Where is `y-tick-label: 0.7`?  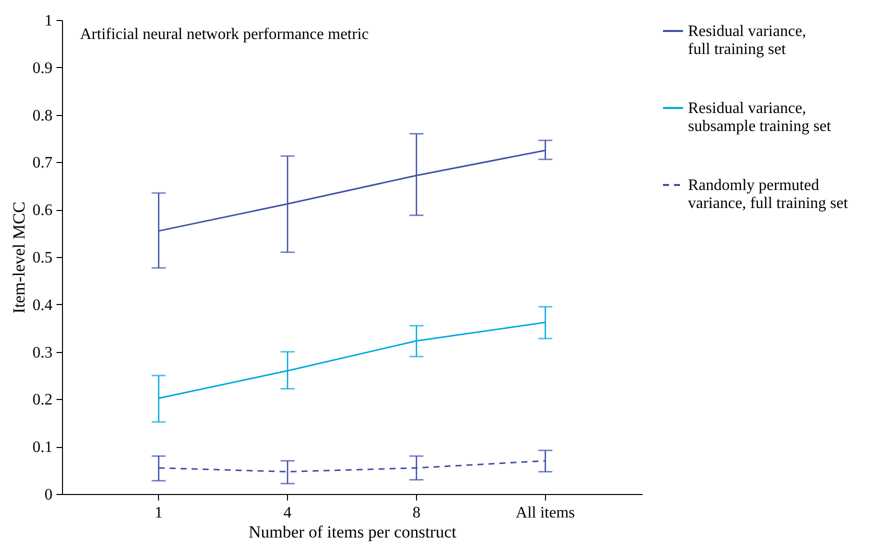 y-tick-label: 0.7 is located at coordinates (42, 163).